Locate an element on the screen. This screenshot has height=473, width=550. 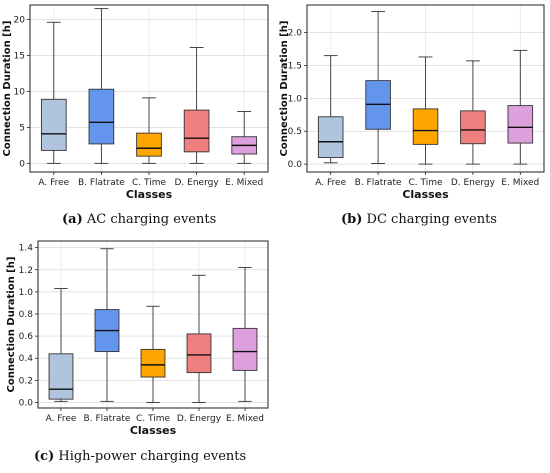
ytick-label: 0.2 is located at coordinates (26, 381).